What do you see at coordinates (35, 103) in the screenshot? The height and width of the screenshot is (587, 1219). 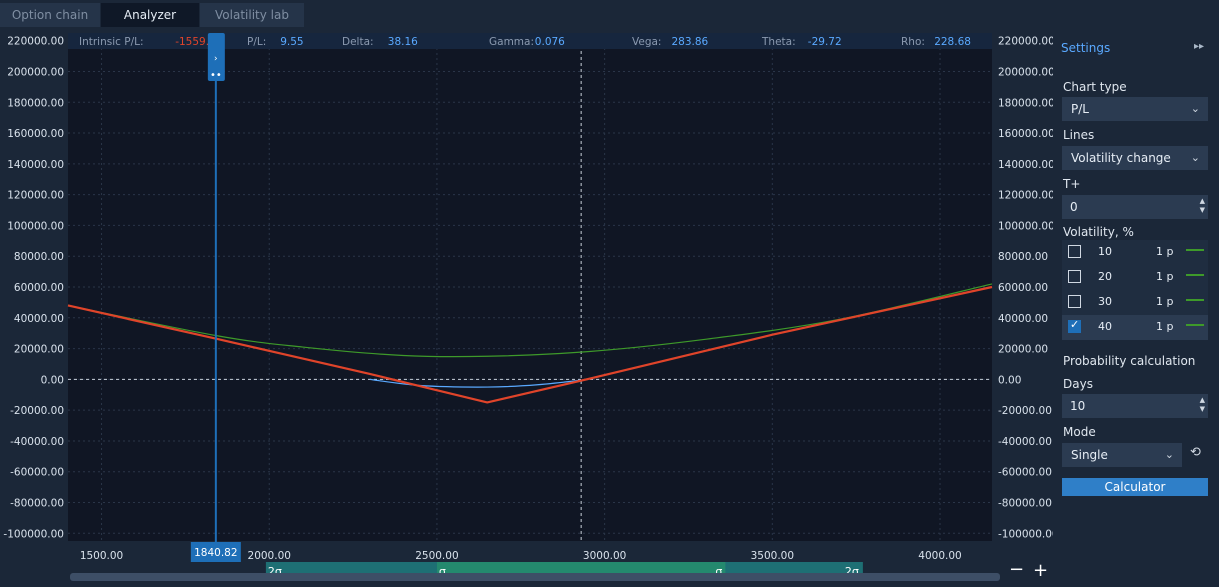 I see `y-tick-label-left: 180000.00` at bounding box center [35, 103].